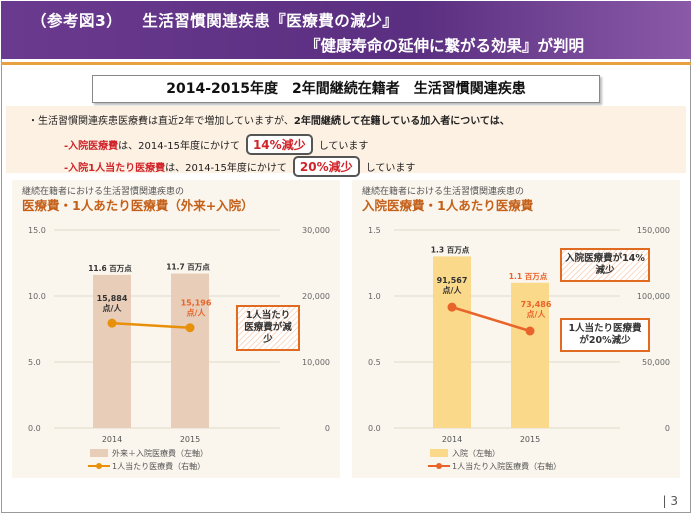 The image size is (692, 514). What do you see at coordinates (605, 265) in the screenshot?
I see `right-callout-1: 入院医療費が14%減少` at bounding box center [605, 265].